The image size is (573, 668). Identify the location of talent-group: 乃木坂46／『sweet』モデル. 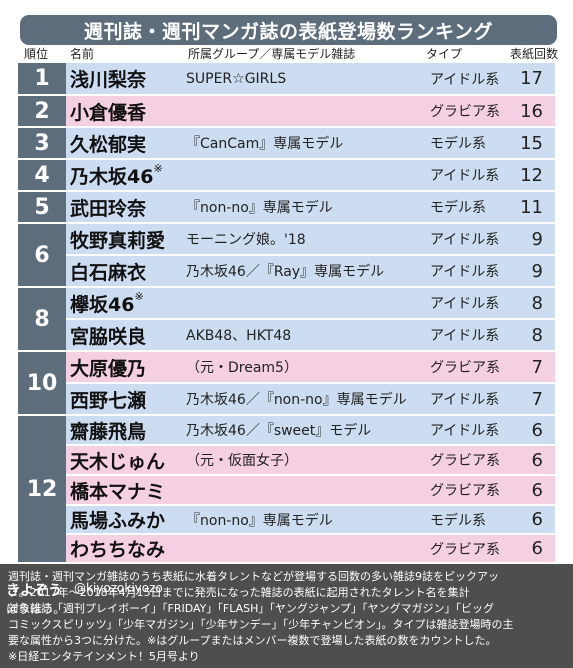
(279, 431).